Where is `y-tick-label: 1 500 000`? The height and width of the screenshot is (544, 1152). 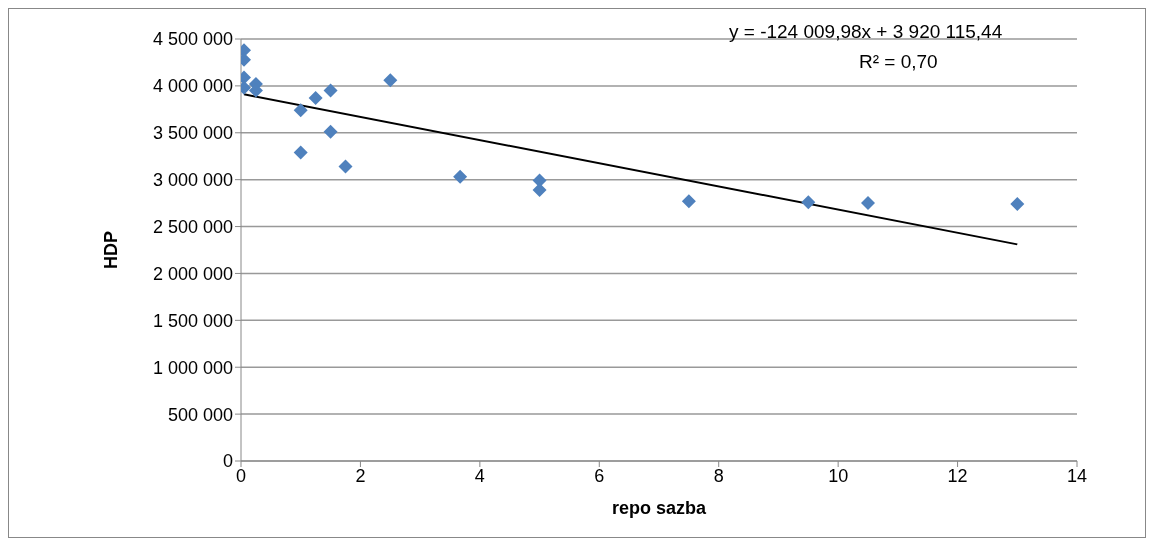
y-tick-label: 1 500 000 is located at coordinates (192, 320).